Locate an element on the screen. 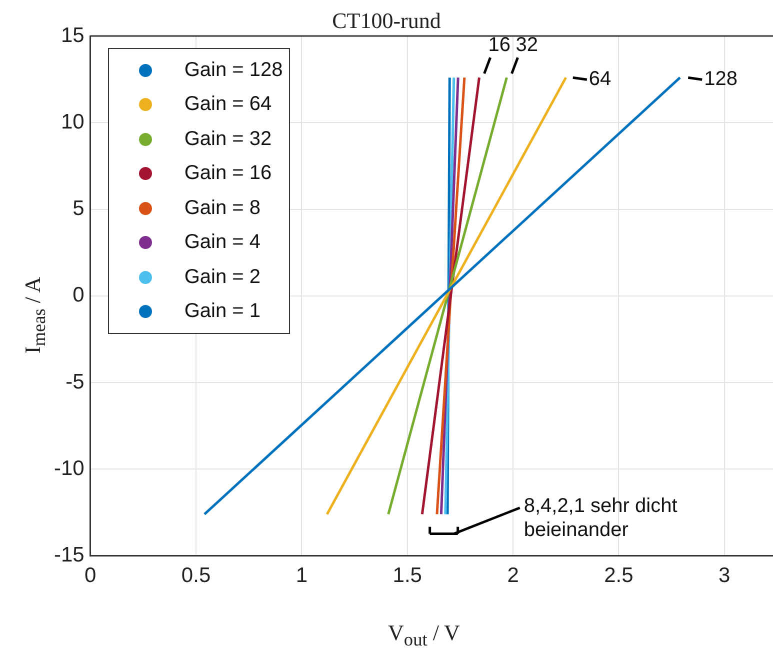 The image size is (773, 659). annotation: 32 is located at coordinates (527, 45).